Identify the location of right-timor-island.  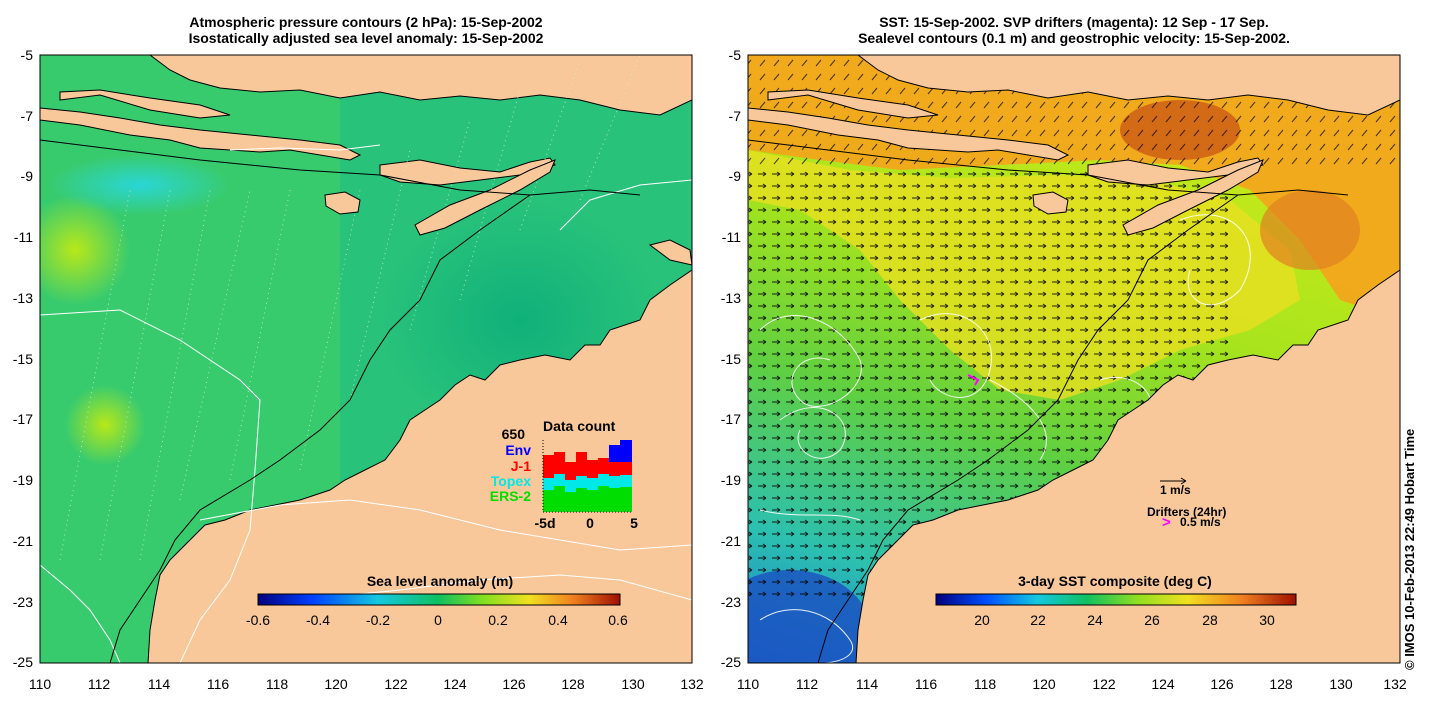
(1193, 197).